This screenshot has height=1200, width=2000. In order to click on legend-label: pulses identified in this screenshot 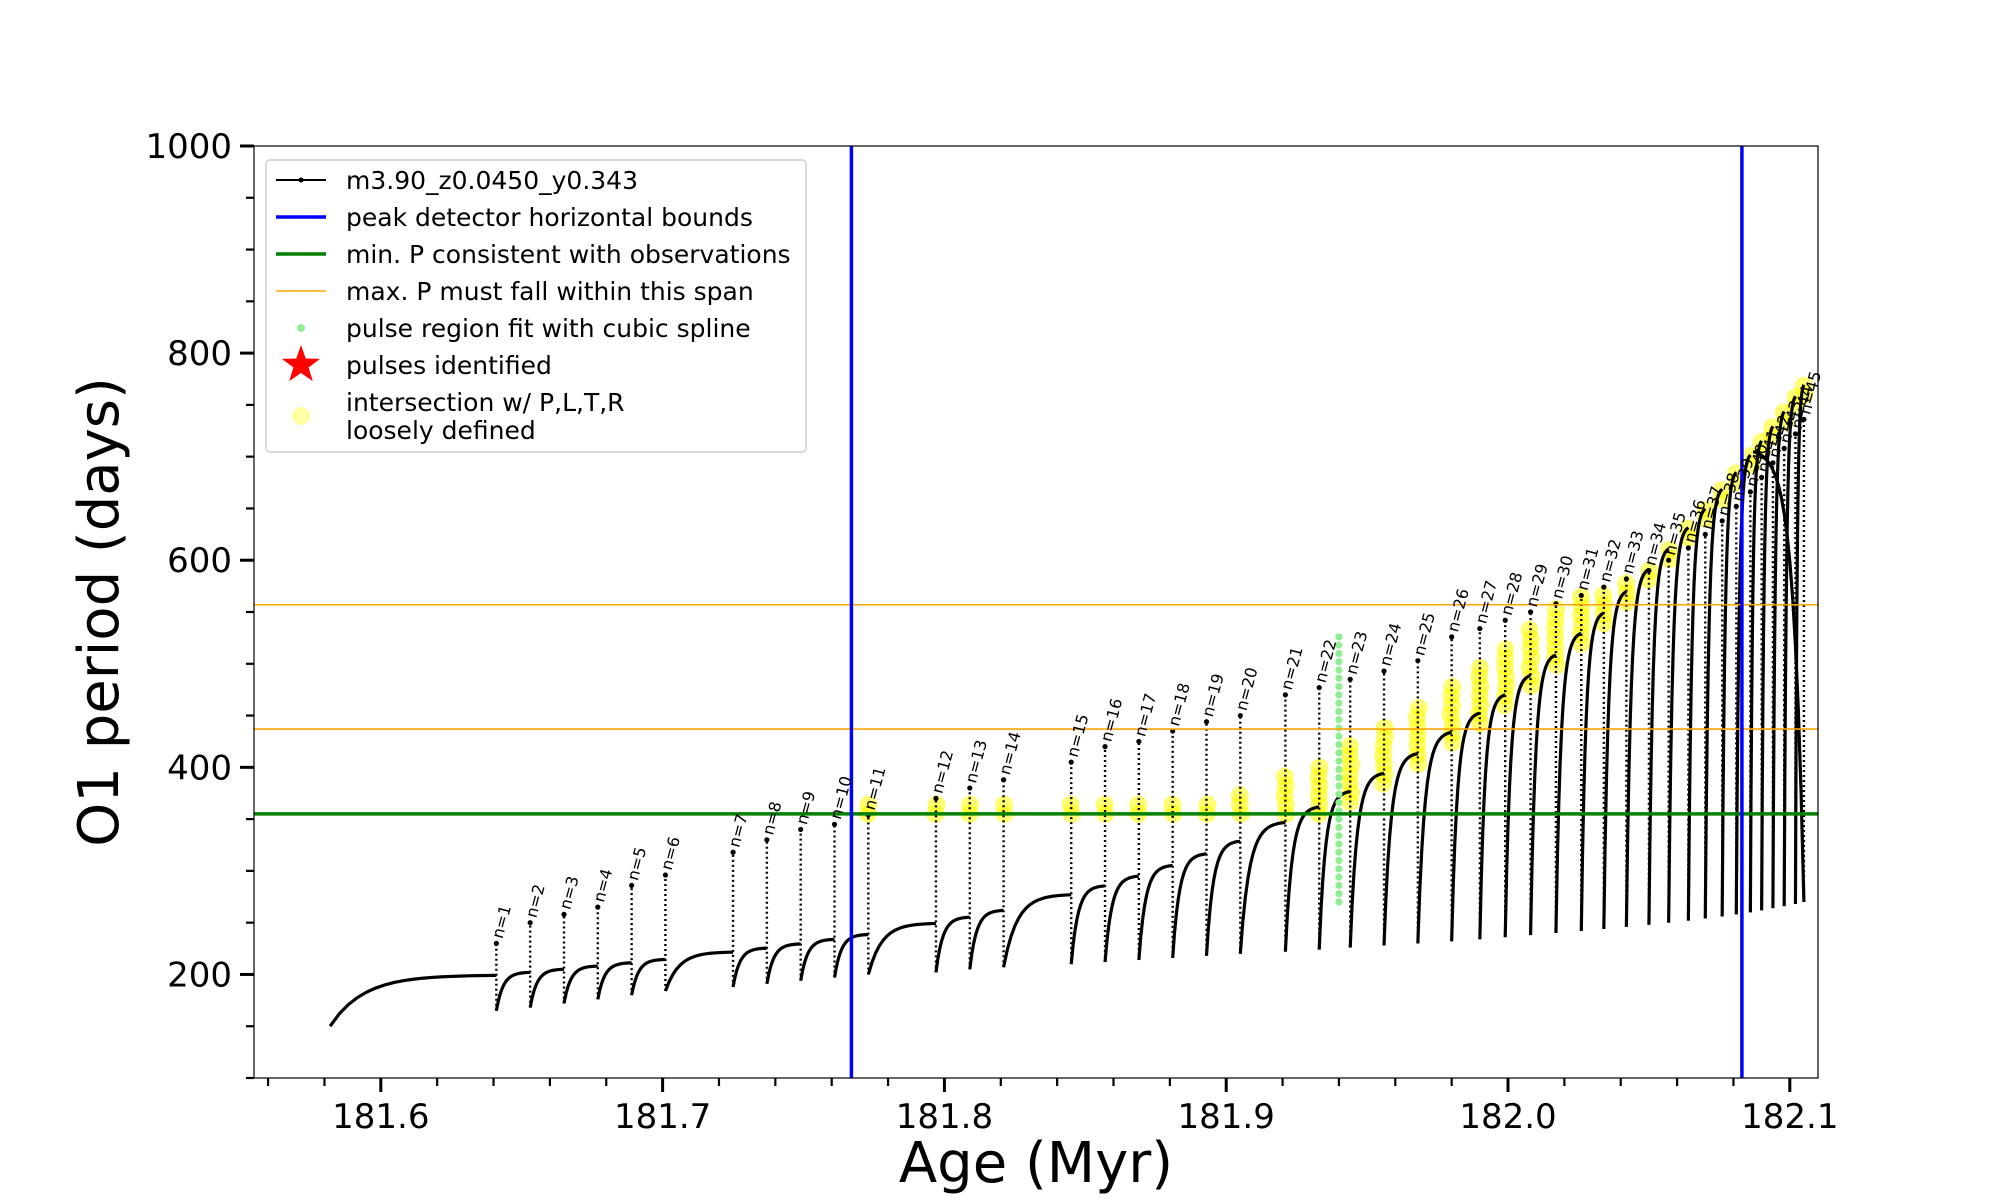, I will do `click(449, 365)`.